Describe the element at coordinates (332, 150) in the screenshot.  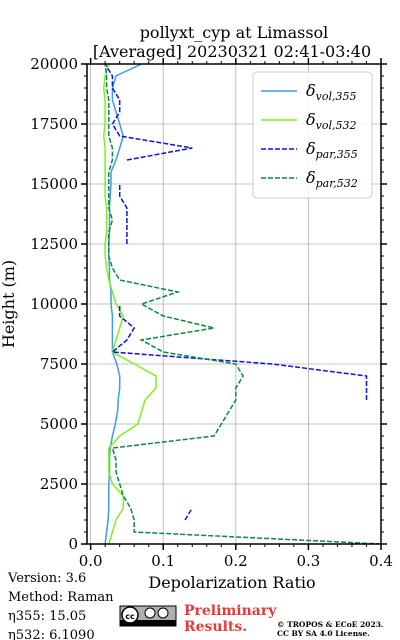
I see `legend-label: δpar,355` at that location.